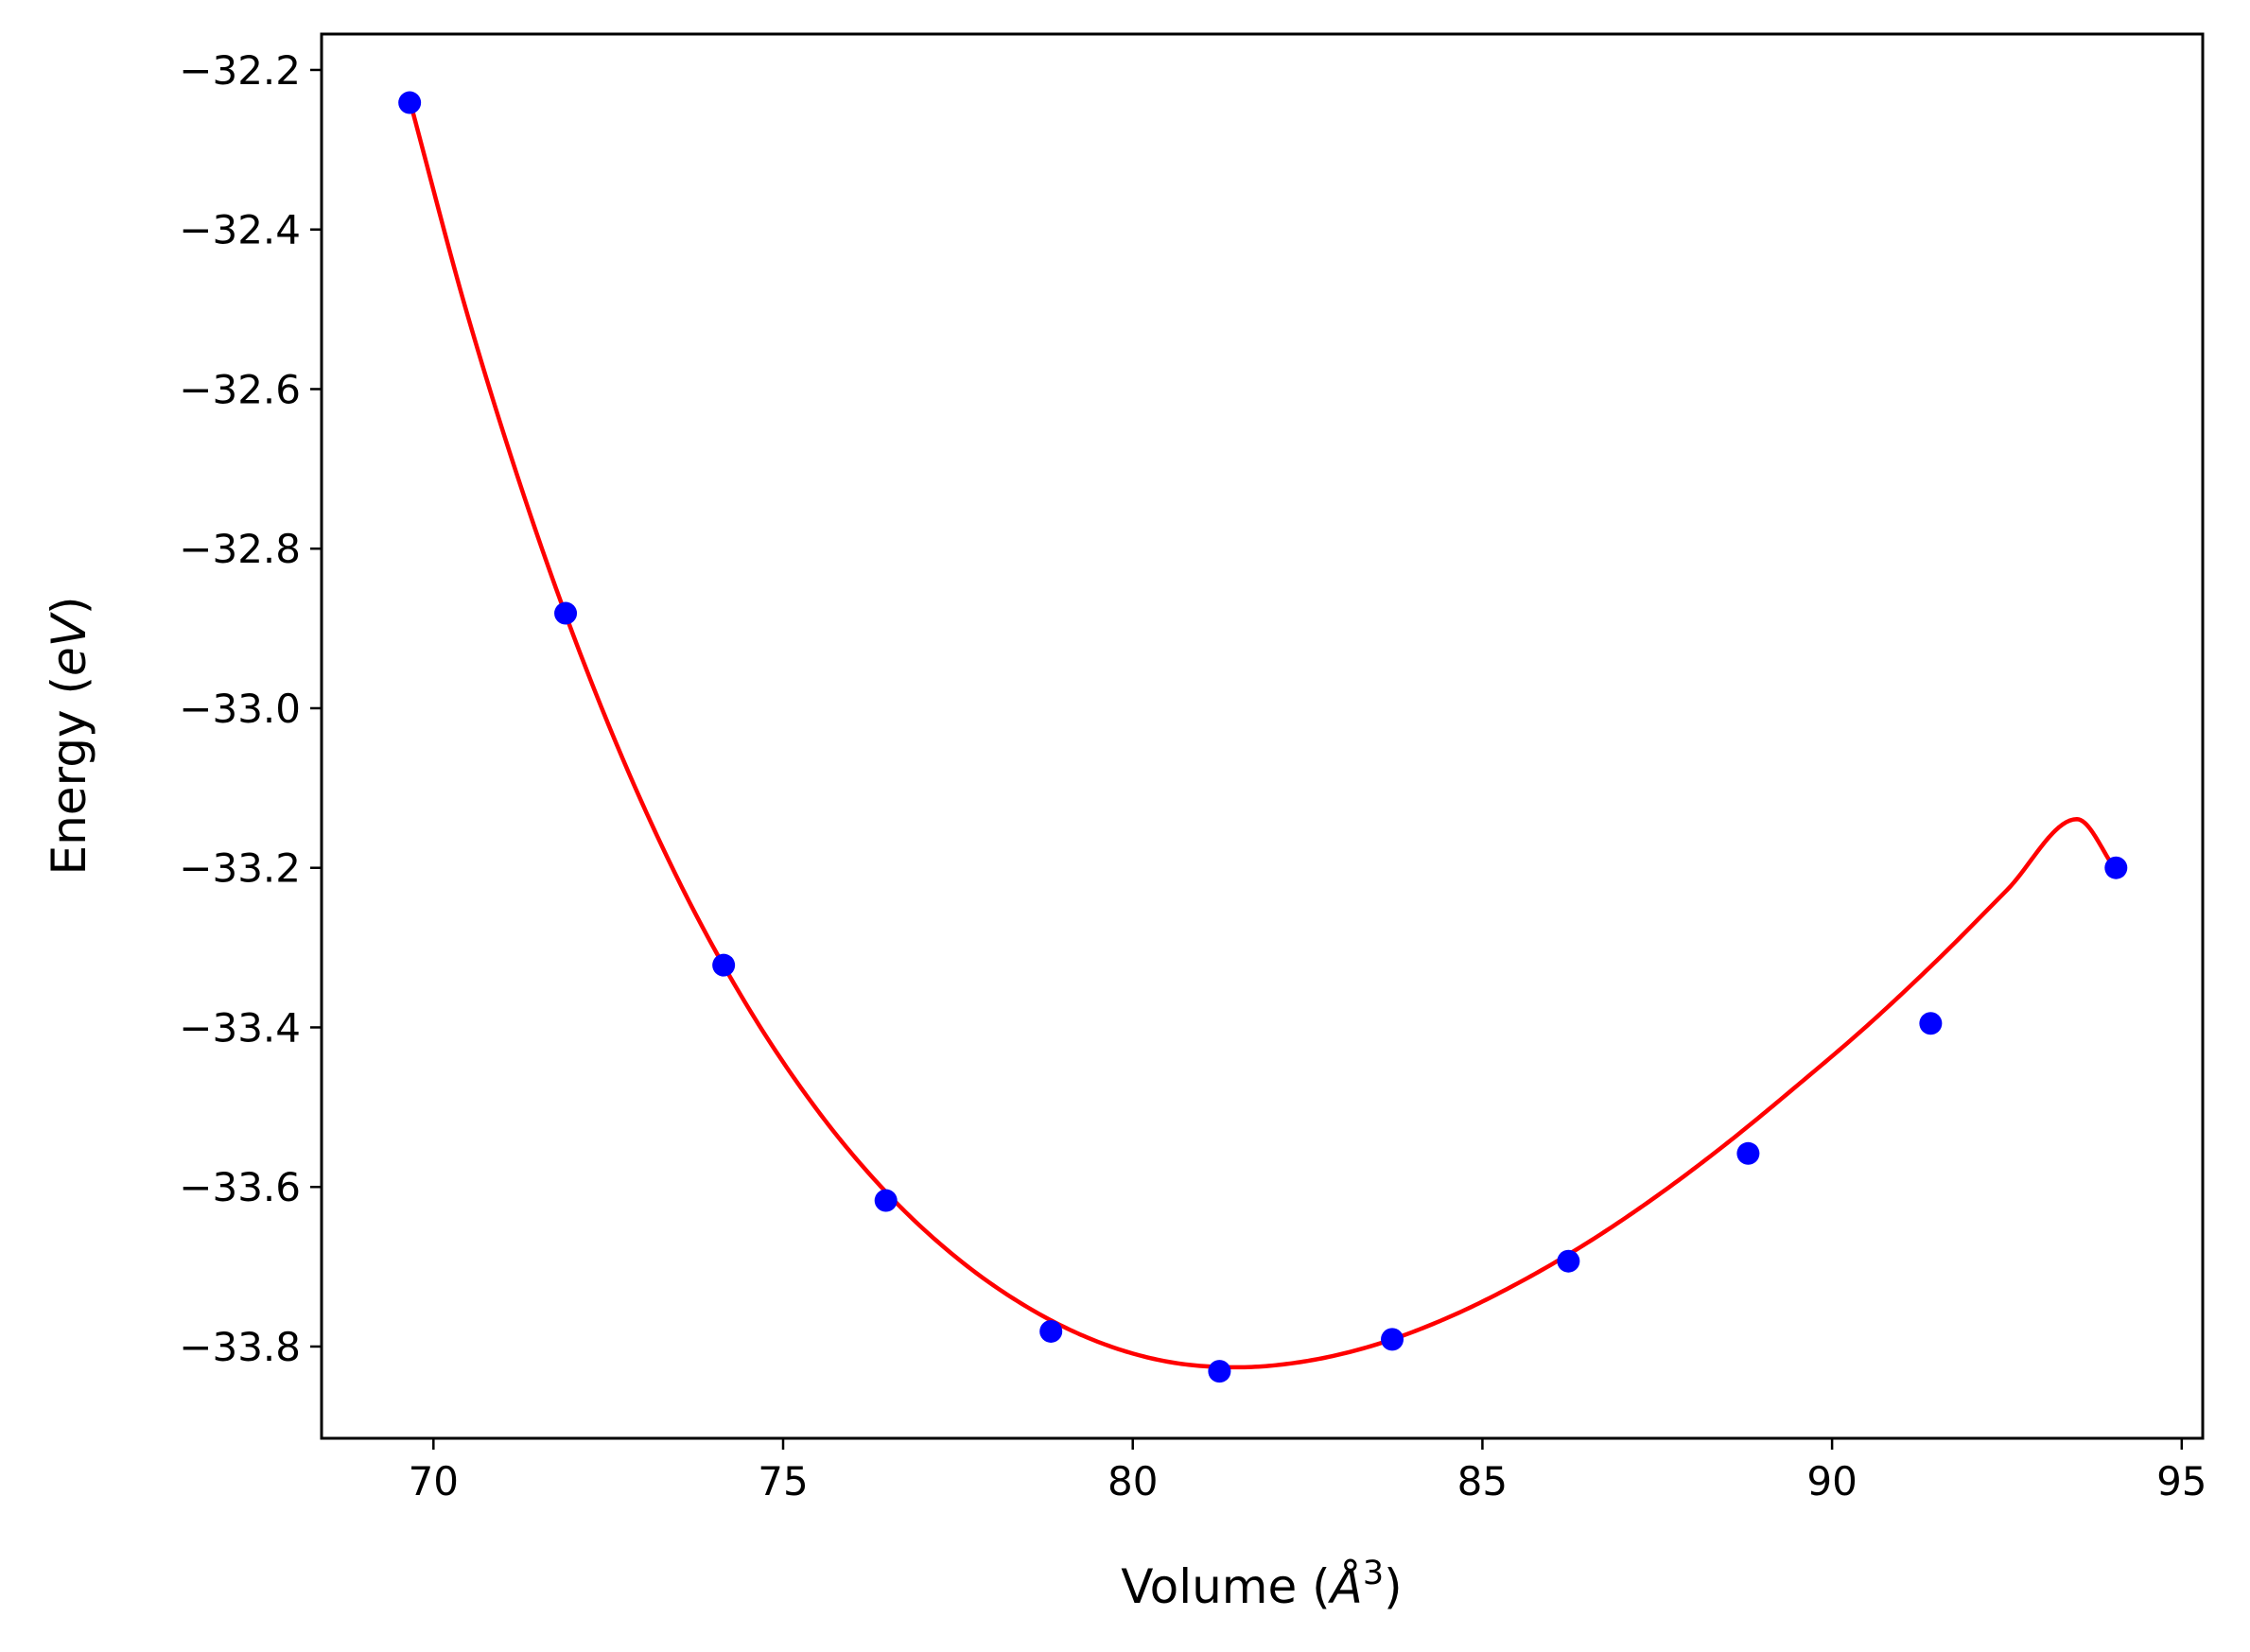 The image size is (2250, 1652). I want to click on y-tick-label: −33.6, so click(240, 1187).